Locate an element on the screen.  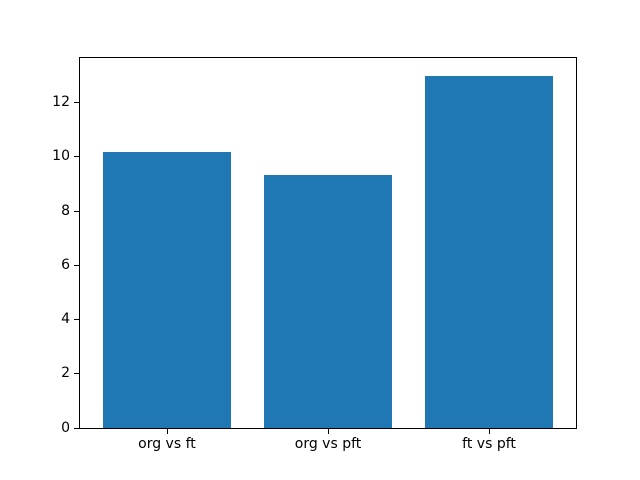
y-tick-label: 4 is located at coordinates (65, 319).